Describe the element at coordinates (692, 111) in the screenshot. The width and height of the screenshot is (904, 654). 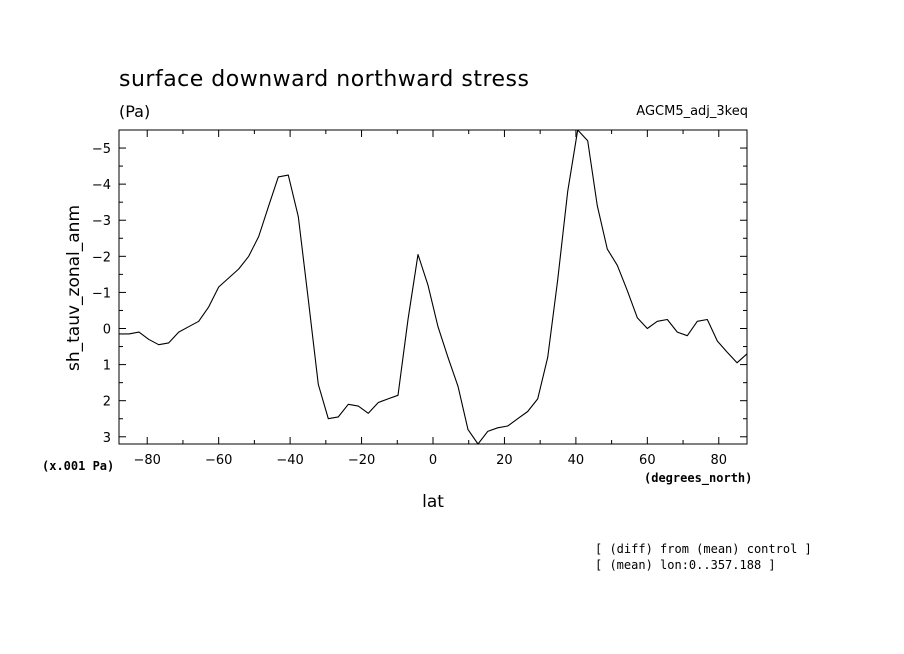
I see `run-label: AGCM5_adj_3keq` at that location.